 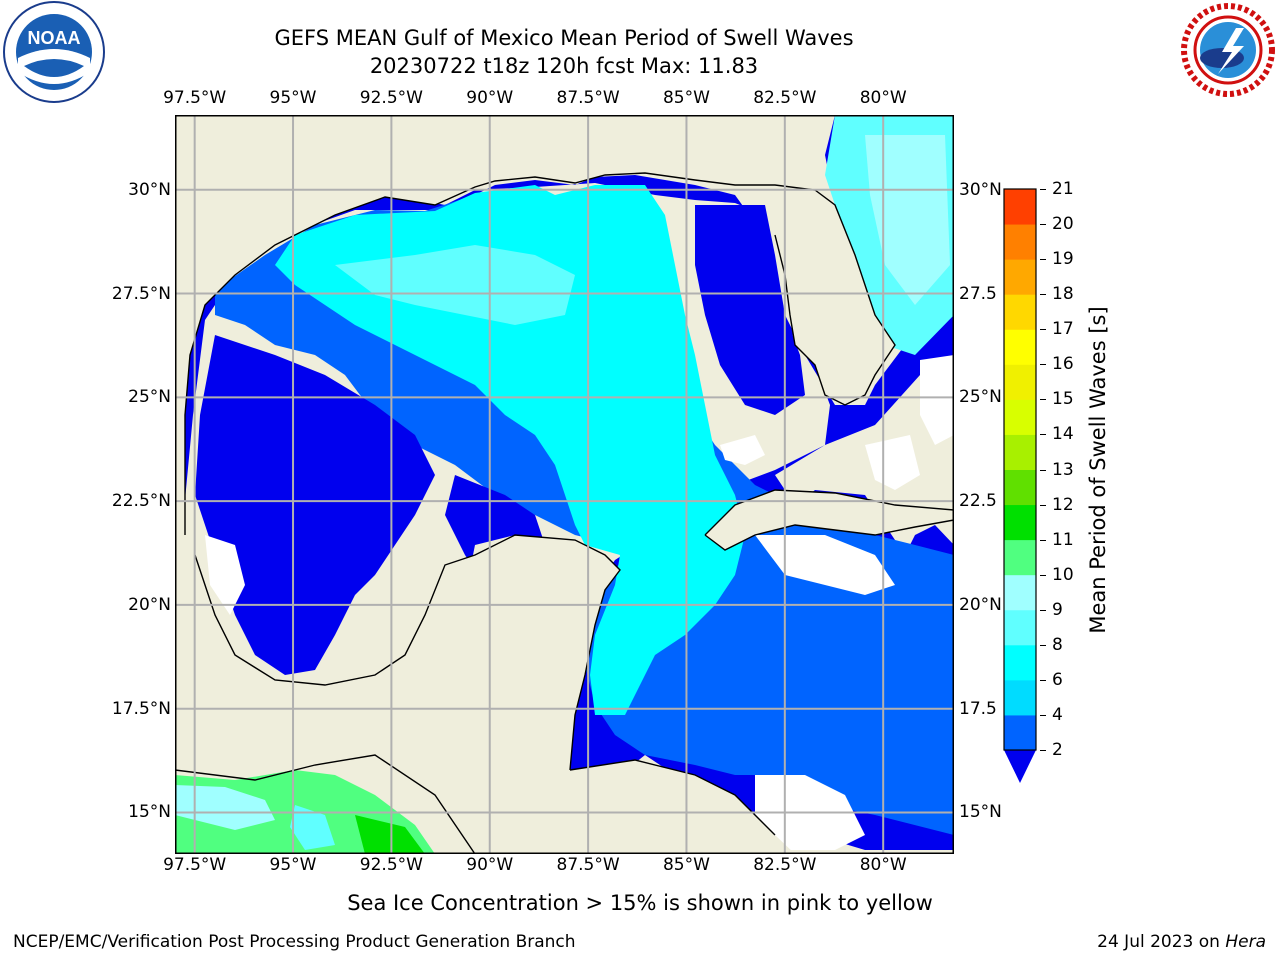 What do you see at coordinates (1063, 329) in the screenshot?
I see `colorbar-tick-label: 17` at bounding box center [1063, 329].